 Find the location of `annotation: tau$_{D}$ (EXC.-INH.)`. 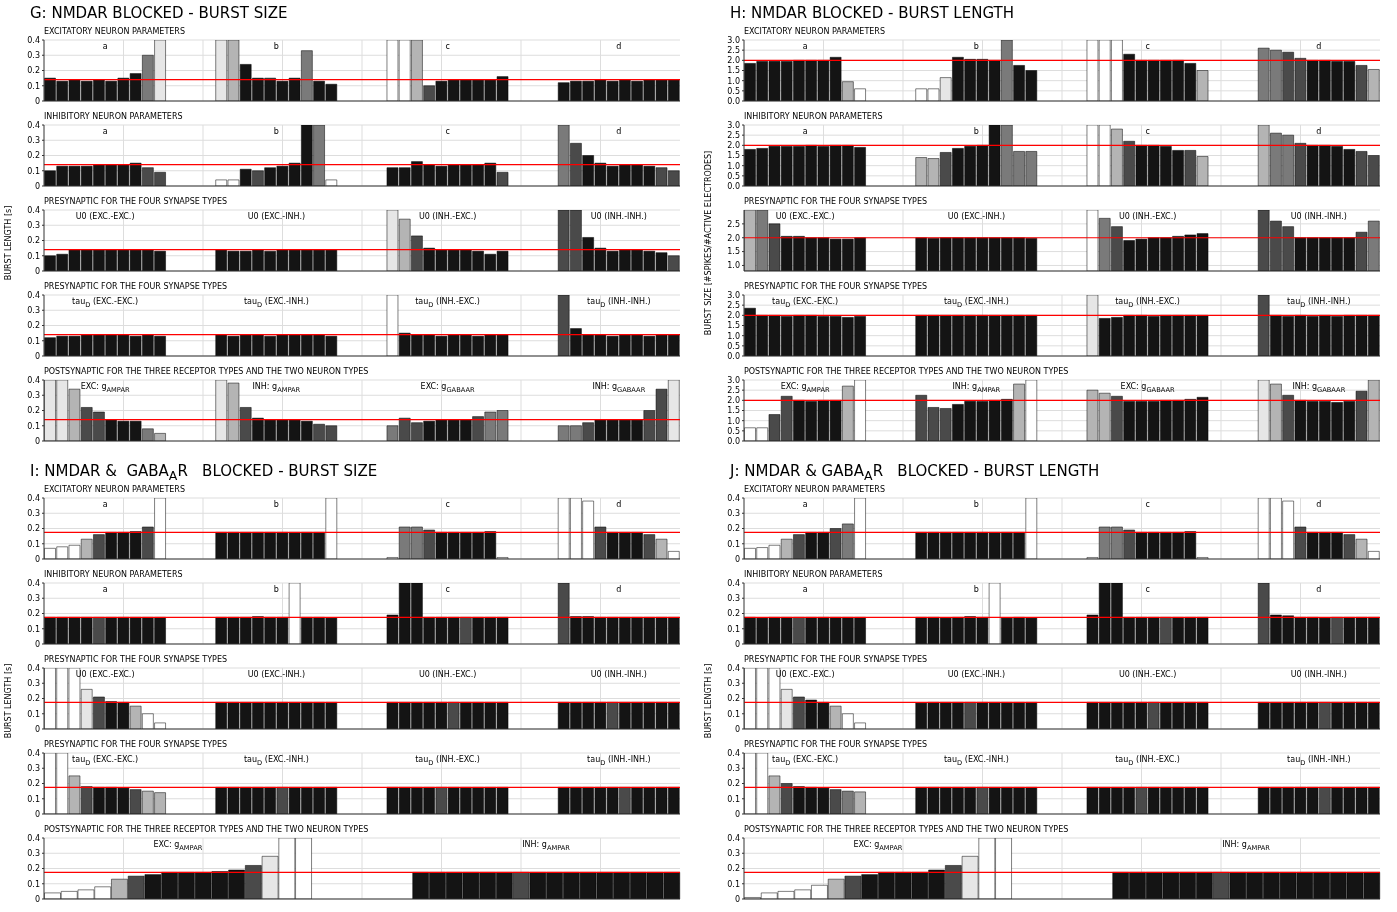

annotation: tau$_{D}$ (EXC.-INH.) is located at coordinates (976, 303).